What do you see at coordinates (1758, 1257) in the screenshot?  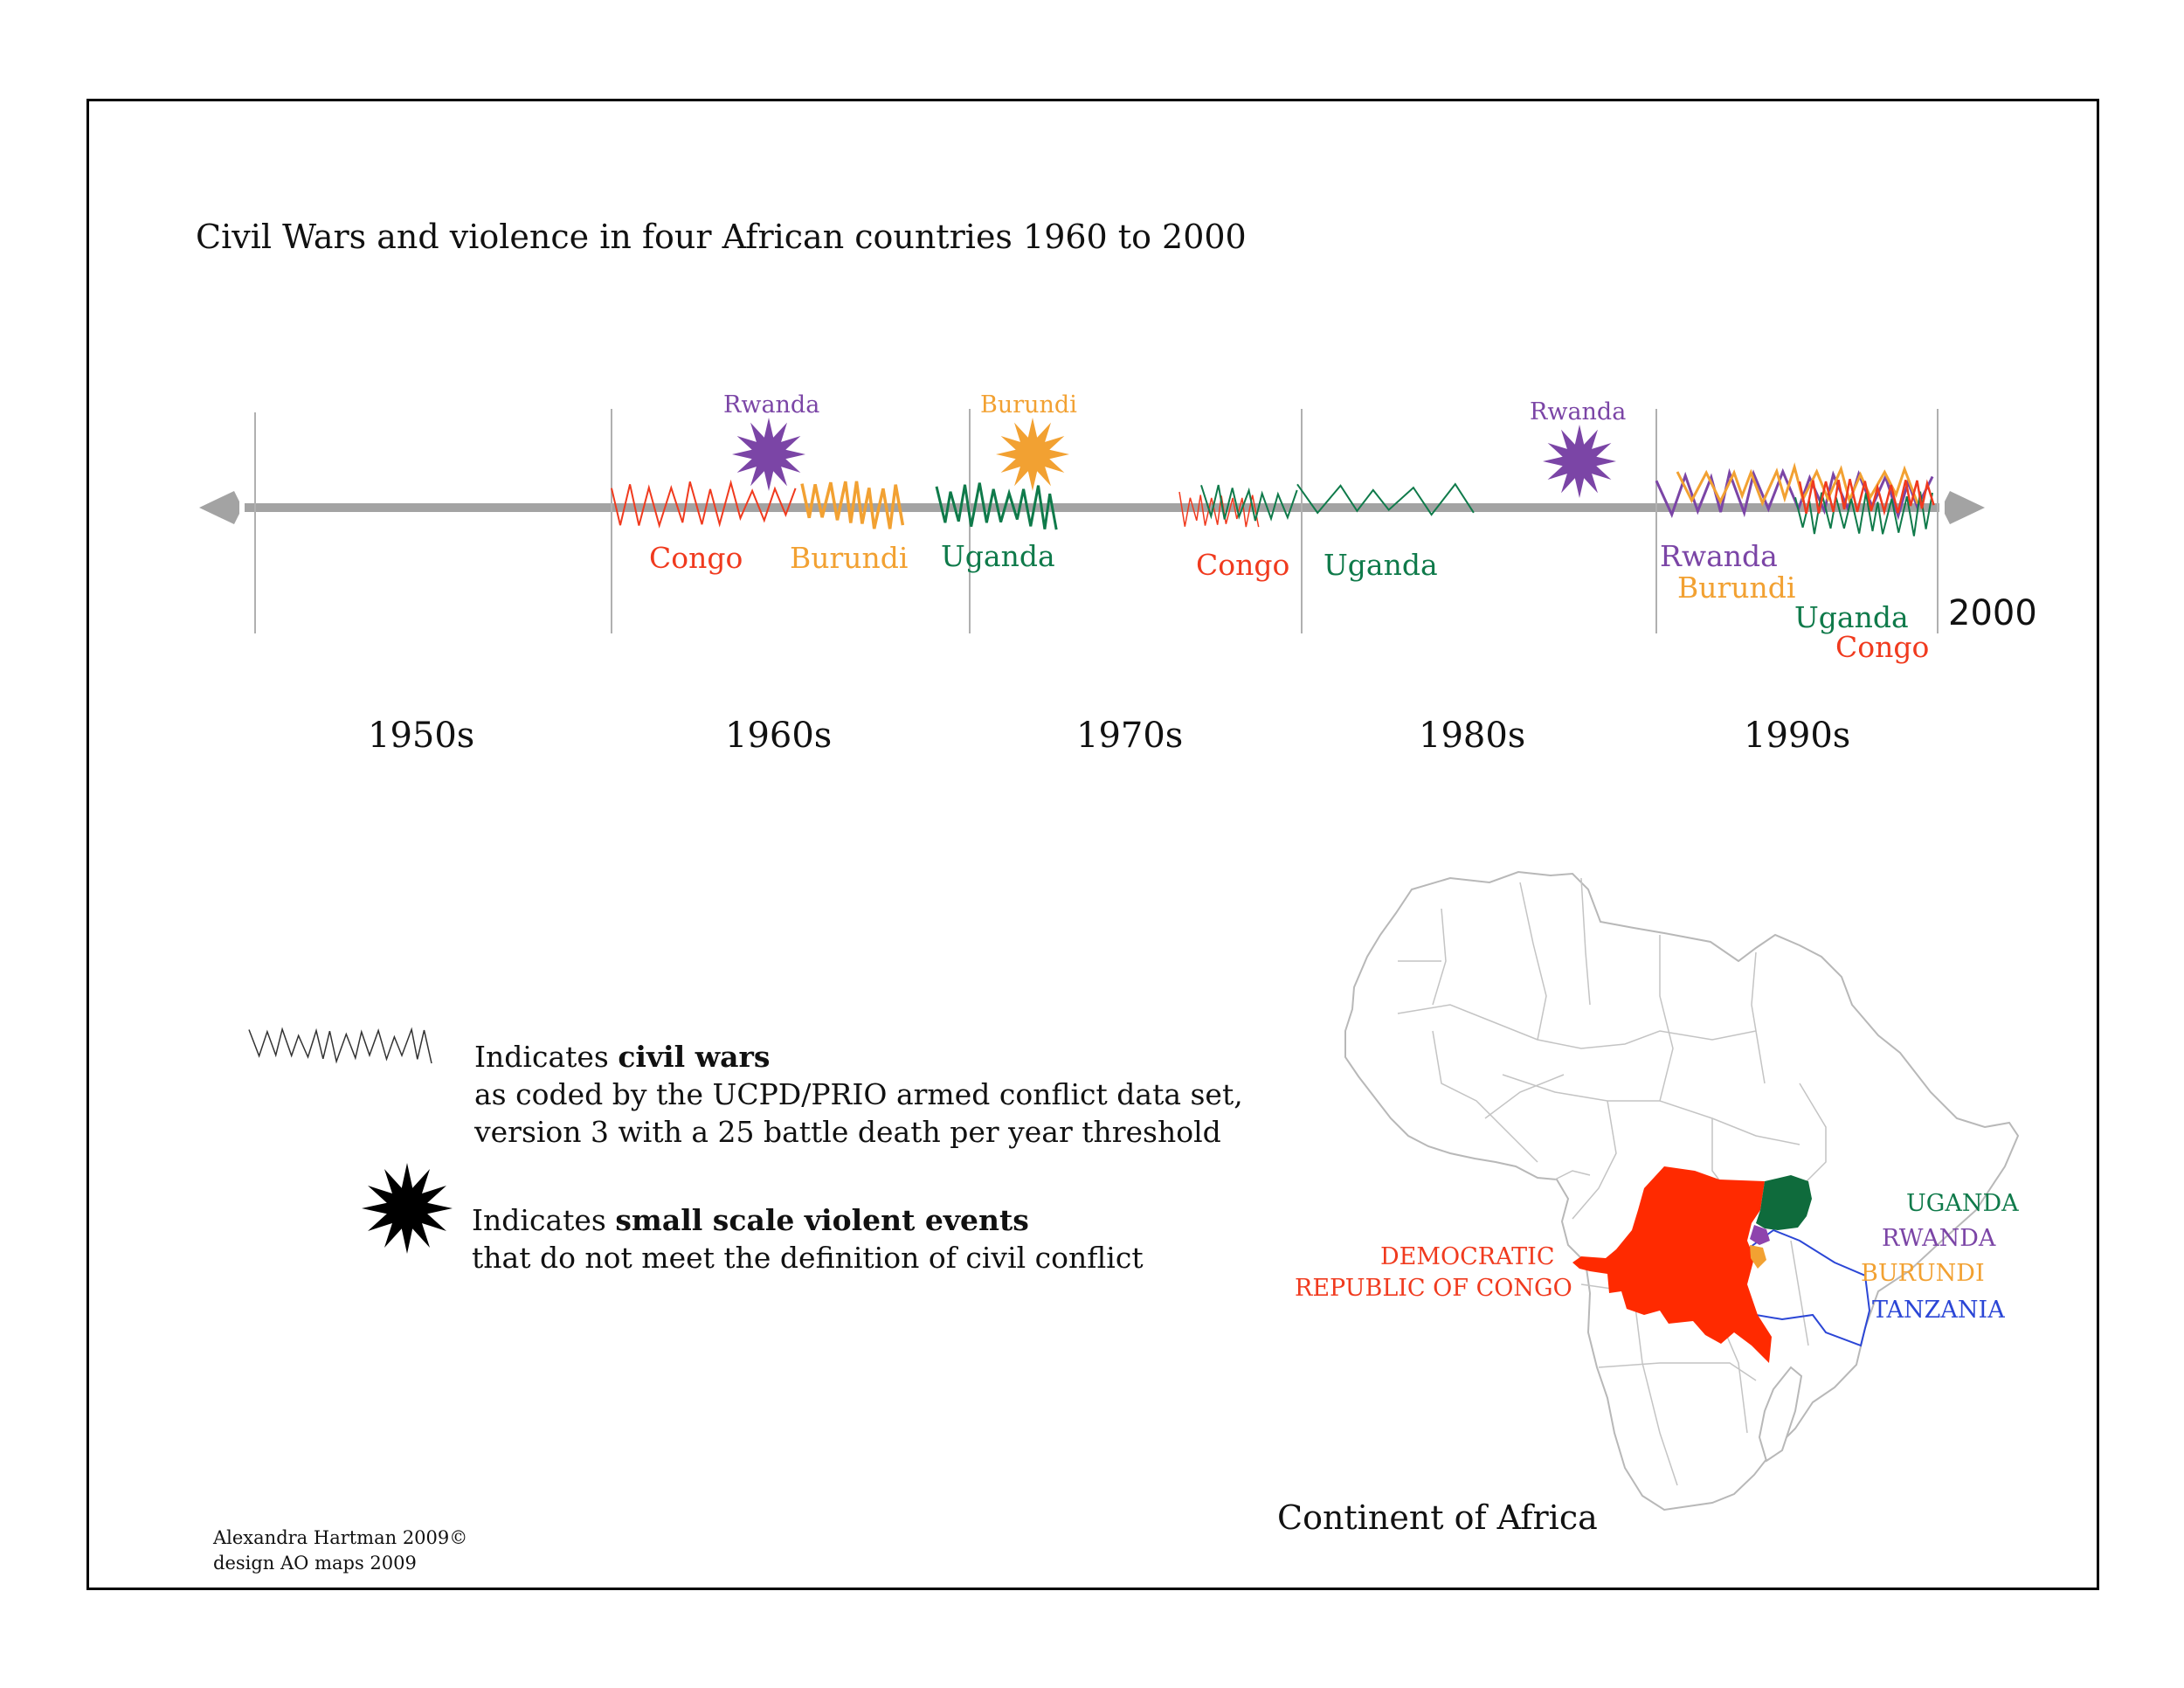 I see `burundi-shape` at bounding box center [1758, 1257].